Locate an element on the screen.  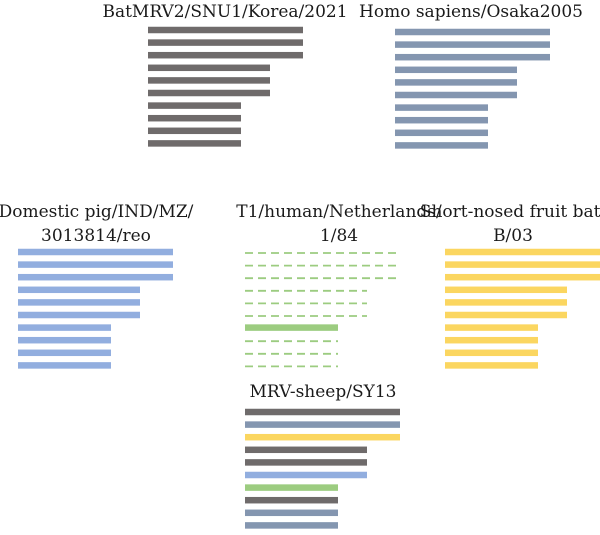
panel-title: Domestic pig/IND/MZ/ 3013814/reo is located at coordinates (96, 224).